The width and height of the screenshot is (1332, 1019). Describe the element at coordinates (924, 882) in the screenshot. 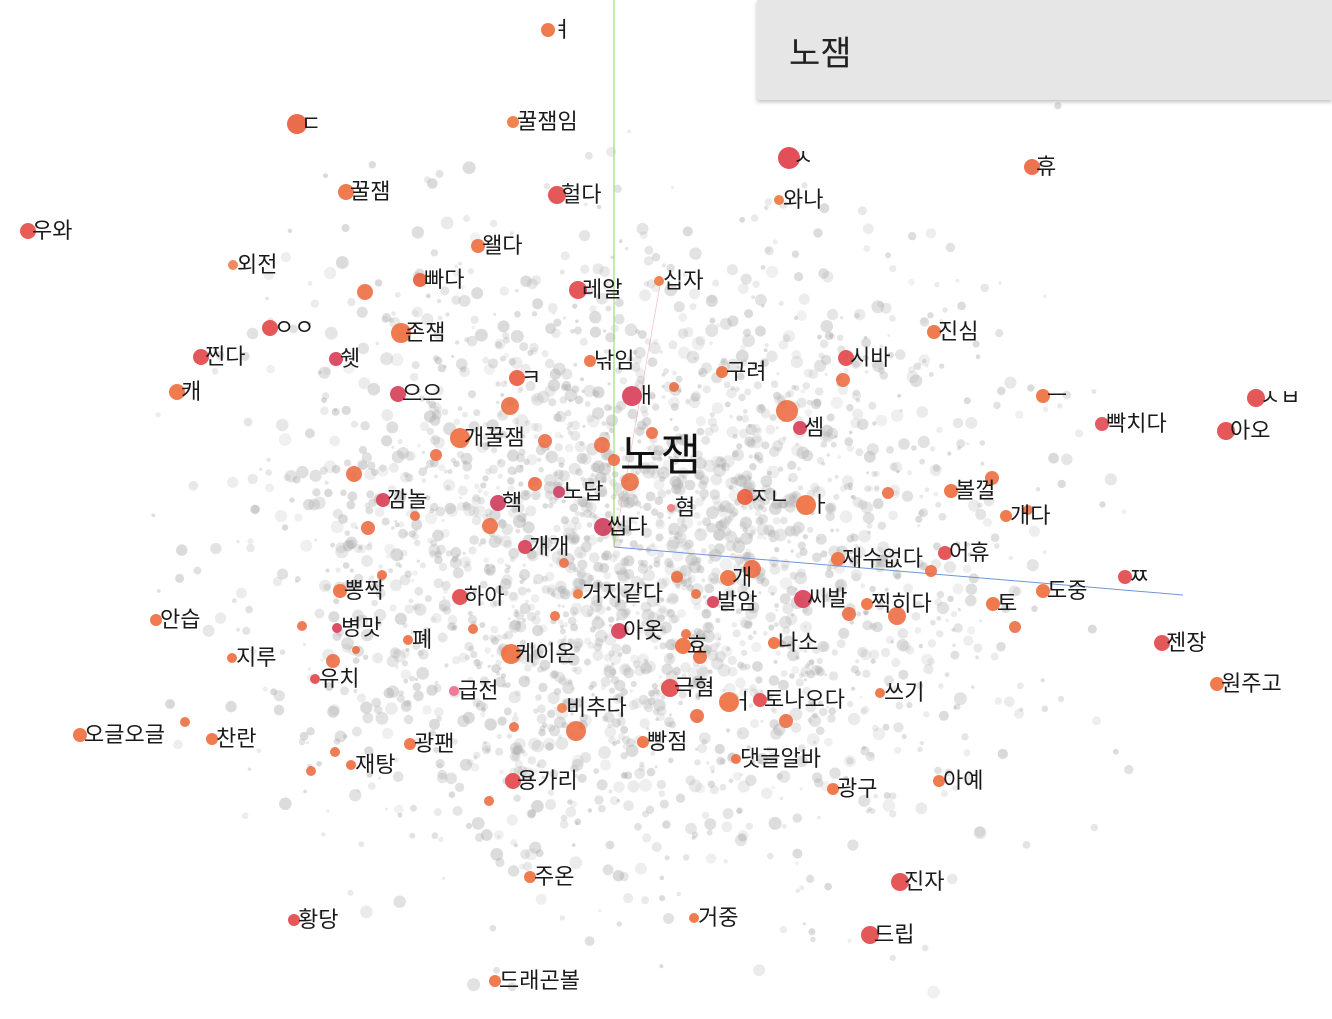

I see `neighbor-label: 진자` at that location.